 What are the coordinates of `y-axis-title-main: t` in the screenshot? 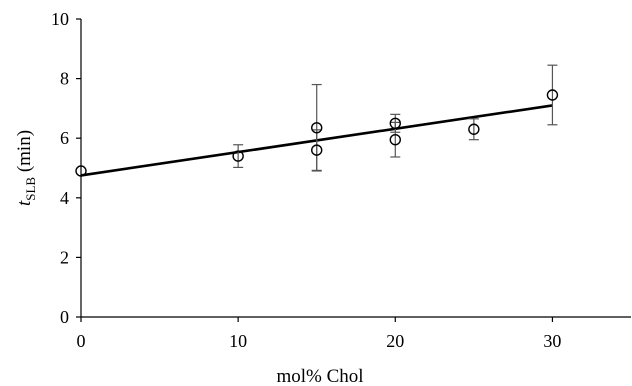 It's located at (24, 203).